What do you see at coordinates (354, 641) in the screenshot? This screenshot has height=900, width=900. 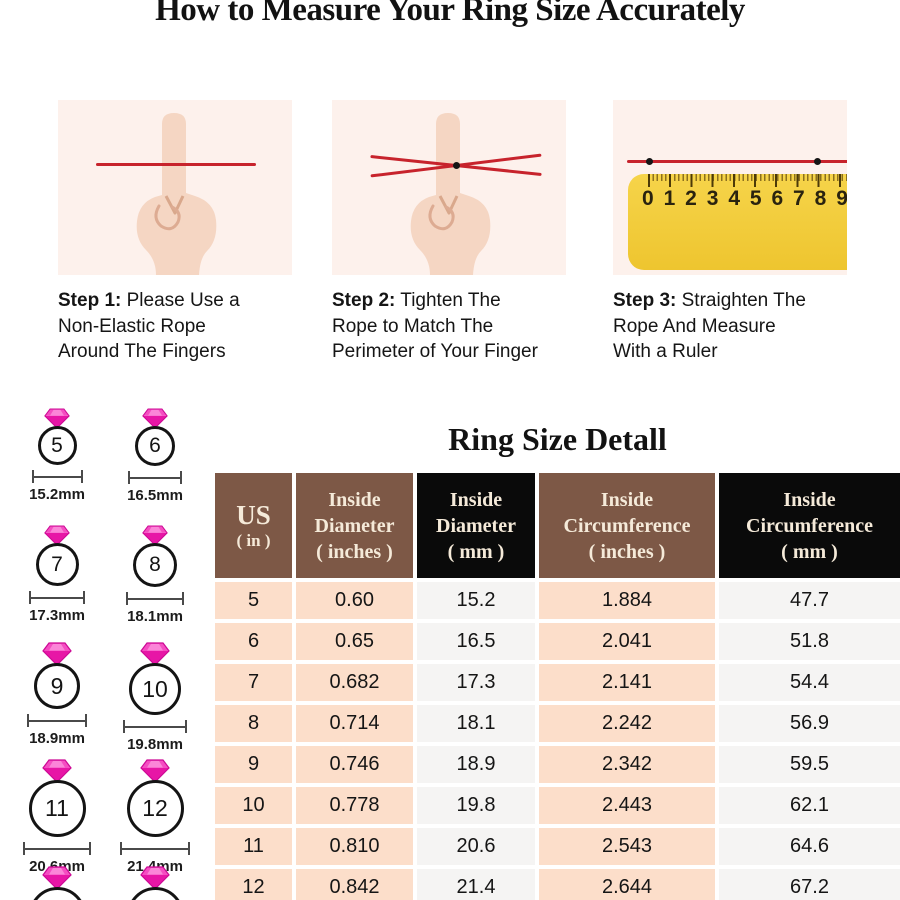 I see `cell-diameter-in: 0.65` at bounding box center [354, 641].